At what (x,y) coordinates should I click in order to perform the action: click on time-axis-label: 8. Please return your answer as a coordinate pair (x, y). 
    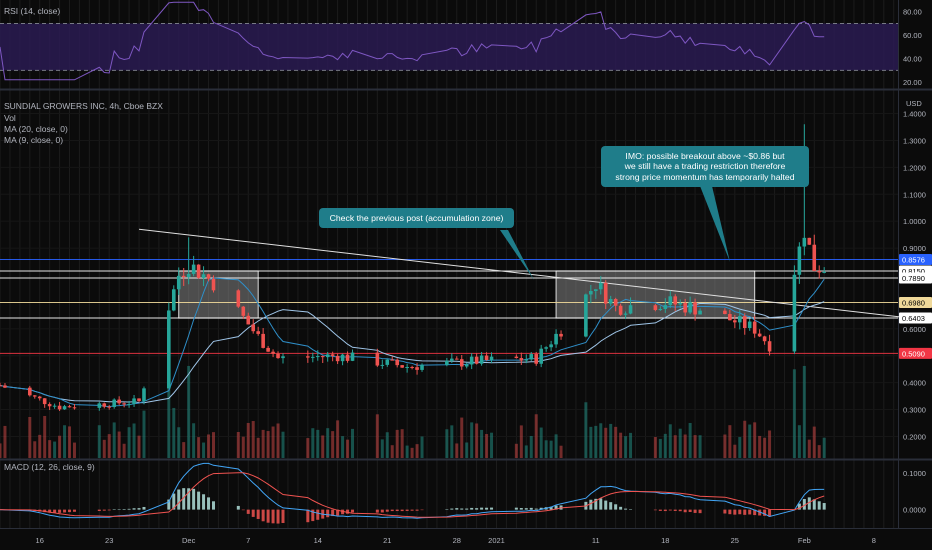
    Looking at the image, I should click on (874, 540).